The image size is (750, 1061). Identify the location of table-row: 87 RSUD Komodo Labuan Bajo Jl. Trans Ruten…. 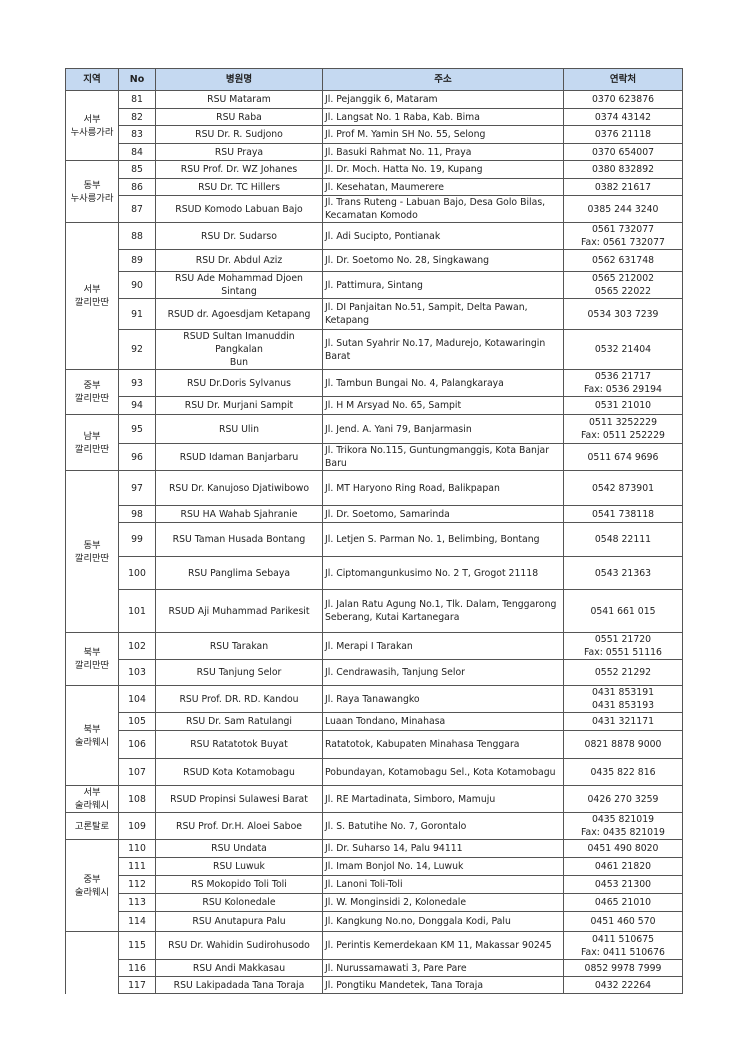
(374, 209).